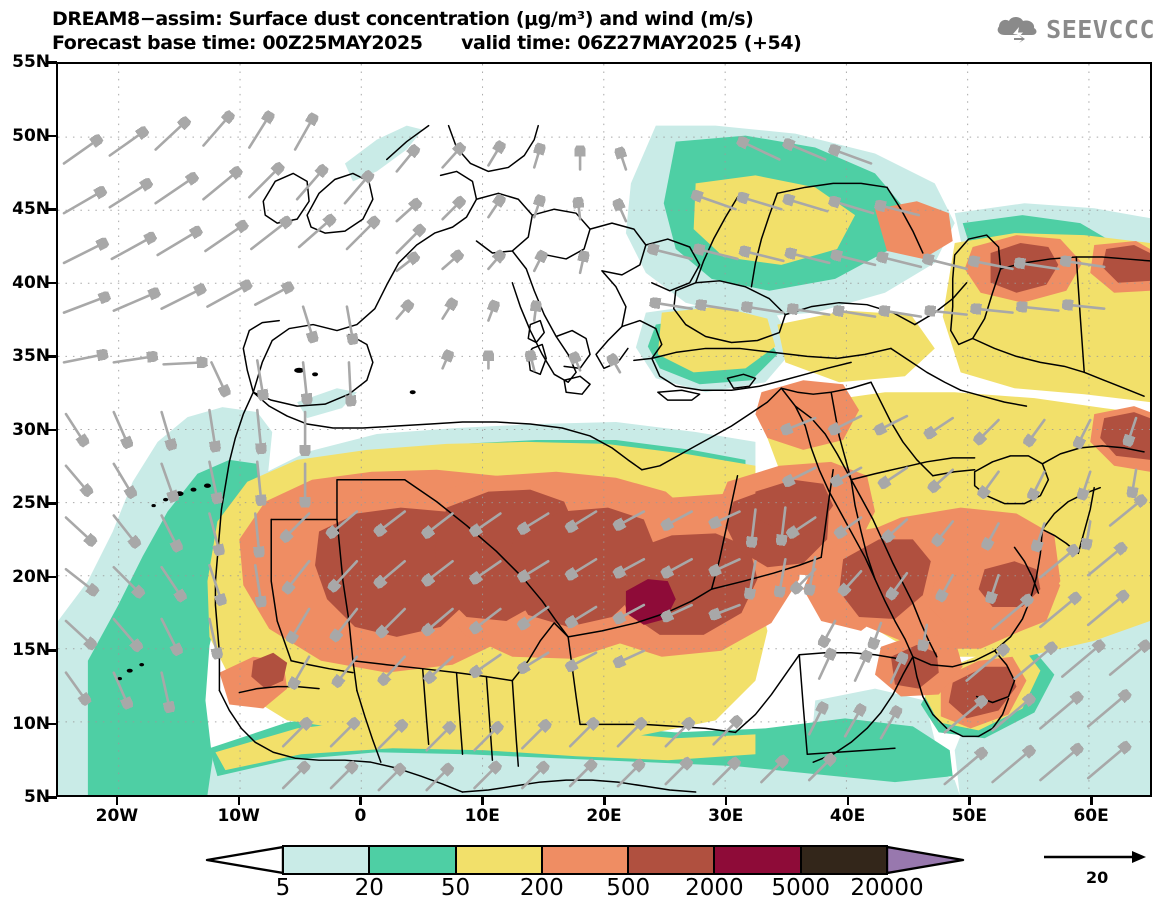 This screenshot has height=907, width=1165. What do you see at coordinates (244, 860) in the screenshot?
I see `colorbar-min-extend` at bounding box center [244, 860].